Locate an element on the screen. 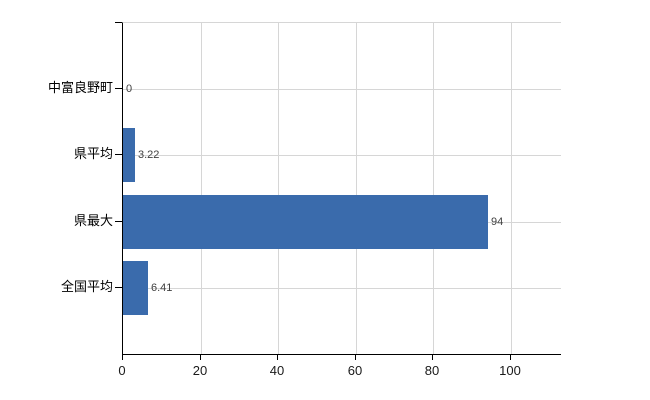  value-label: 94 is located at coordinates (497, 222).